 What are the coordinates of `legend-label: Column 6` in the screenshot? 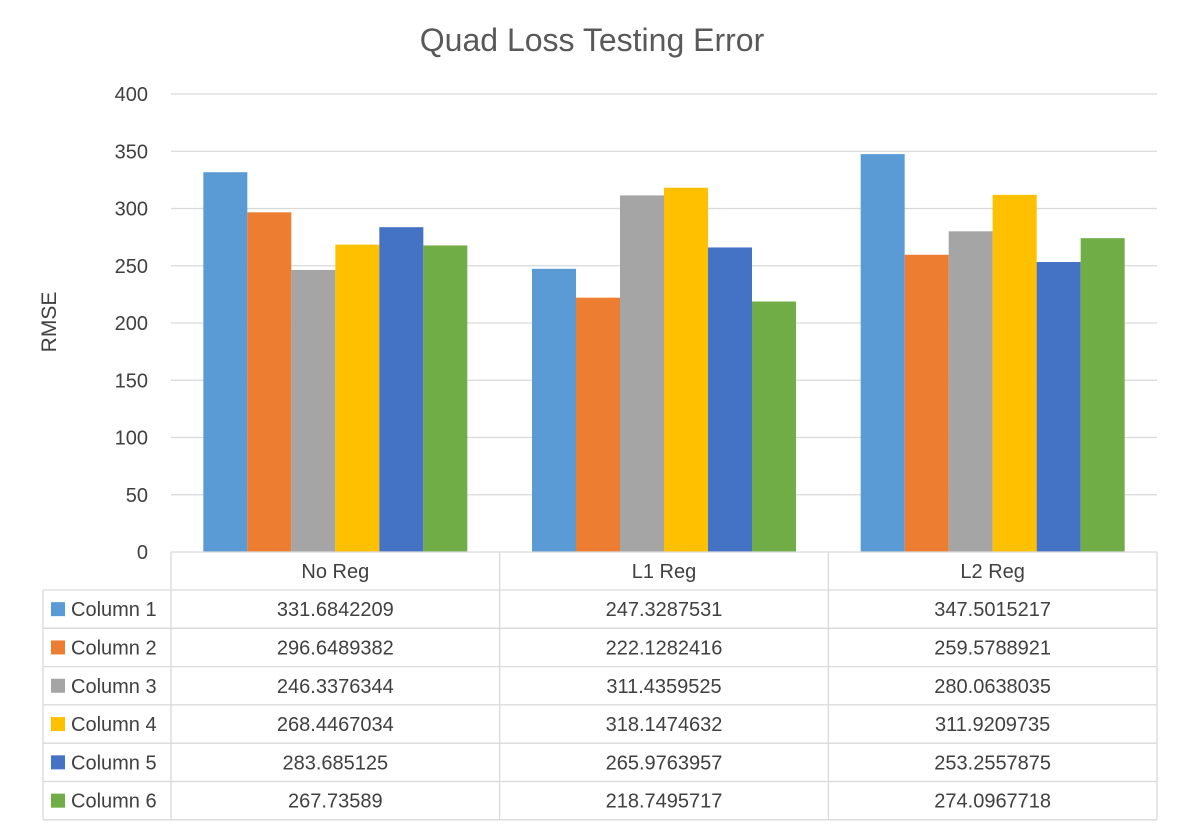 It's located at (114, 802).